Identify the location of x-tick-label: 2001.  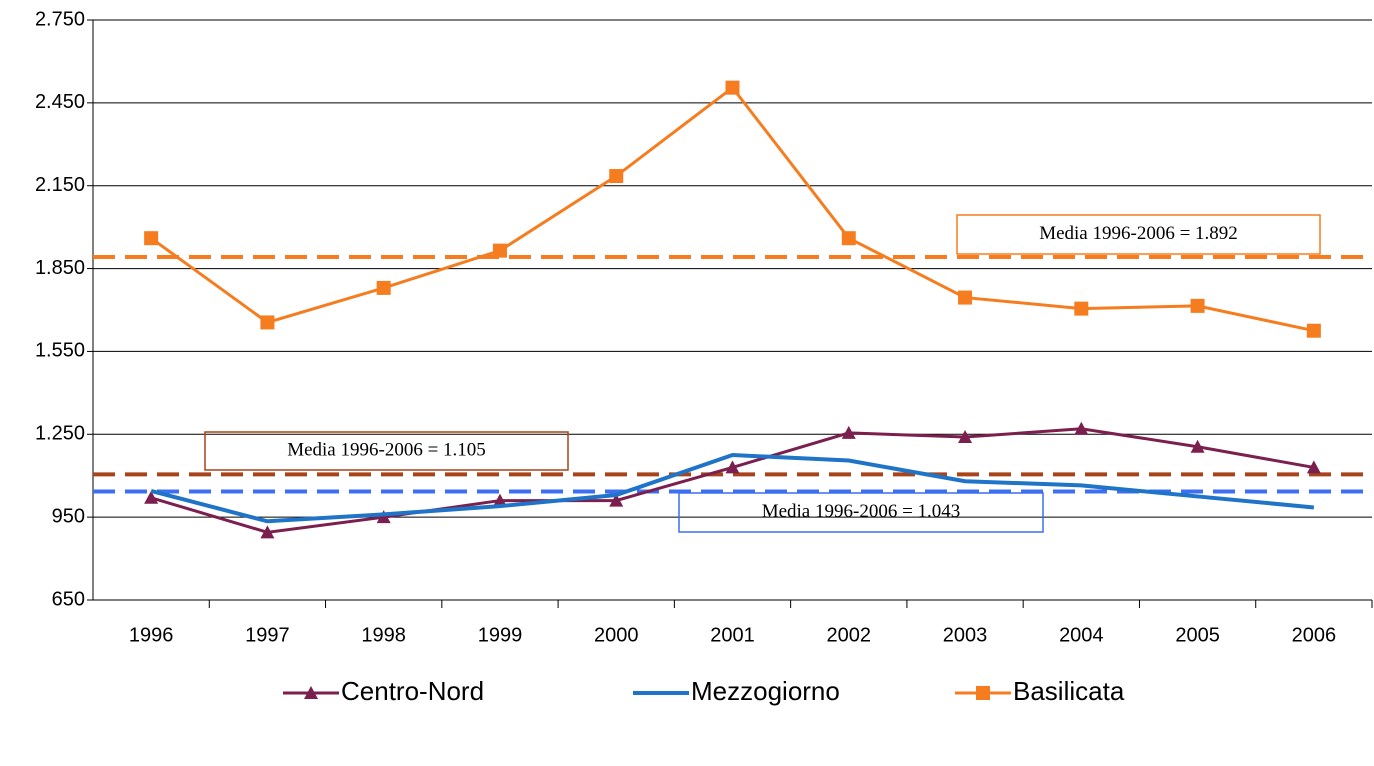
(732, 635).